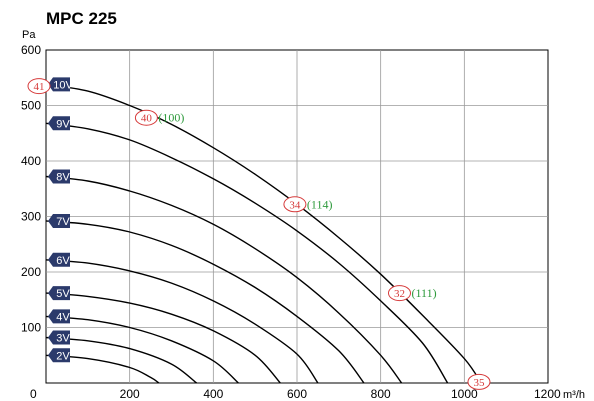 Image resolution: width=594 pixels, height=401 pixels. I want to click on voltage-tag-label-10V: 10V, so click(63, 85).